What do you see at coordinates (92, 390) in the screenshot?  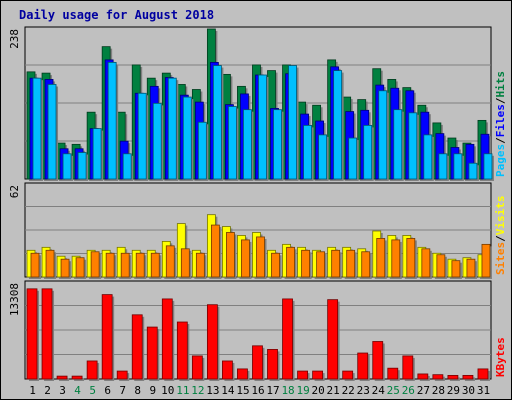 I see `x-tick-label-day-5: 5` at bounding box center [92, 390].